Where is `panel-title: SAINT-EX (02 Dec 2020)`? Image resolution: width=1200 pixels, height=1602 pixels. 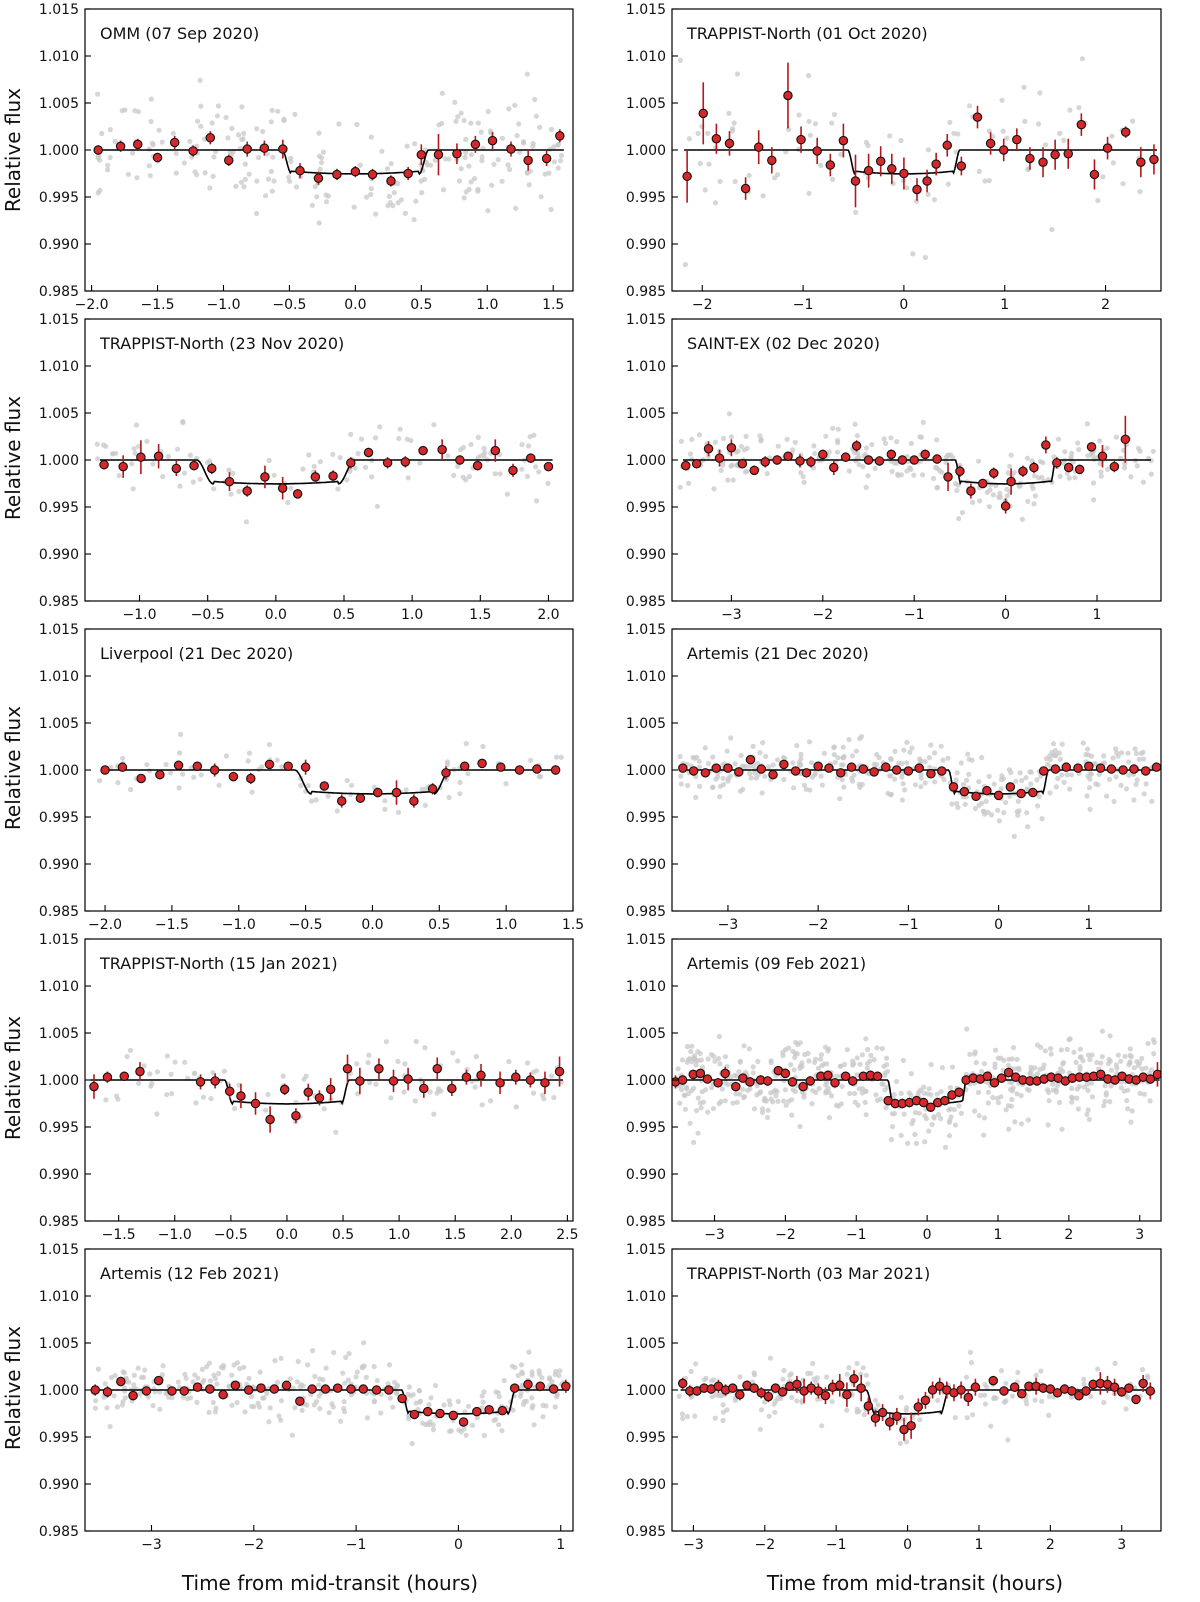
panel-title: SAINT-EX (02 Dec 2020) is located at coordinates (783, 343).